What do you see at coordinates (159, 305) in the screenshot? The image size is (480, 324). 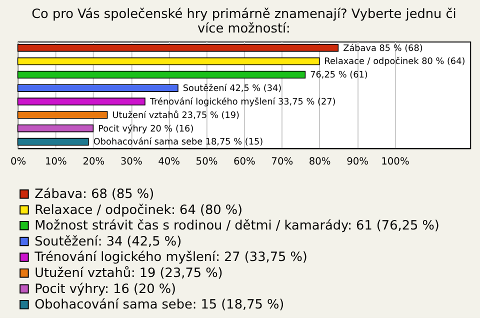 I see `legend-label: Obohacování sama sebe: 15 (18,75 %)` at bounding box center [159, 305].